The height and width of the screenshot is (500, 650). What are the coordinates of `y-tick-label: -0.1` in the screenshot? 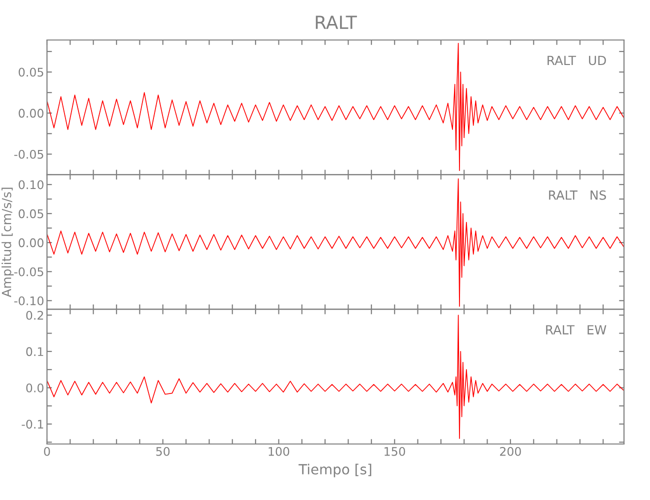 It's located at (33, 424).